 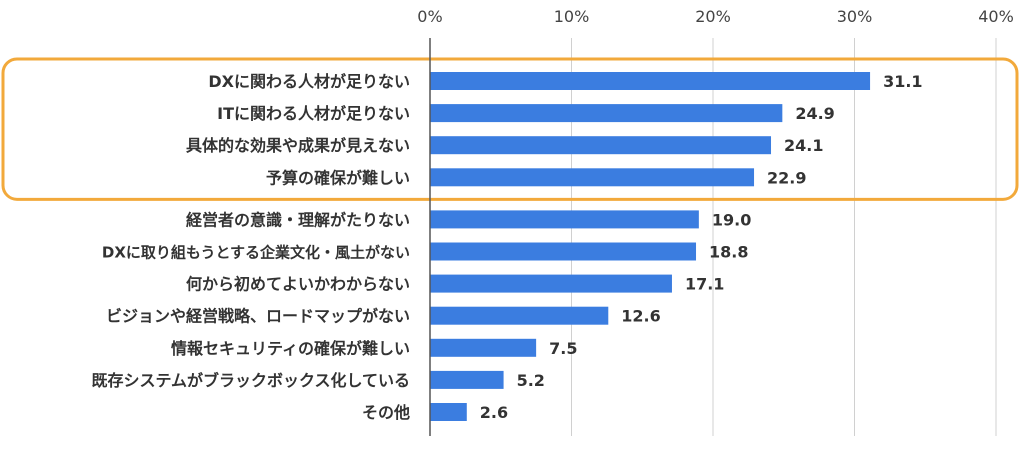 What do you see at coordinates (256, 253) in the screenshot?
I see `category-label: DXに取り組もうとする企業文化・風土がない` at bounding box center [256, 253].